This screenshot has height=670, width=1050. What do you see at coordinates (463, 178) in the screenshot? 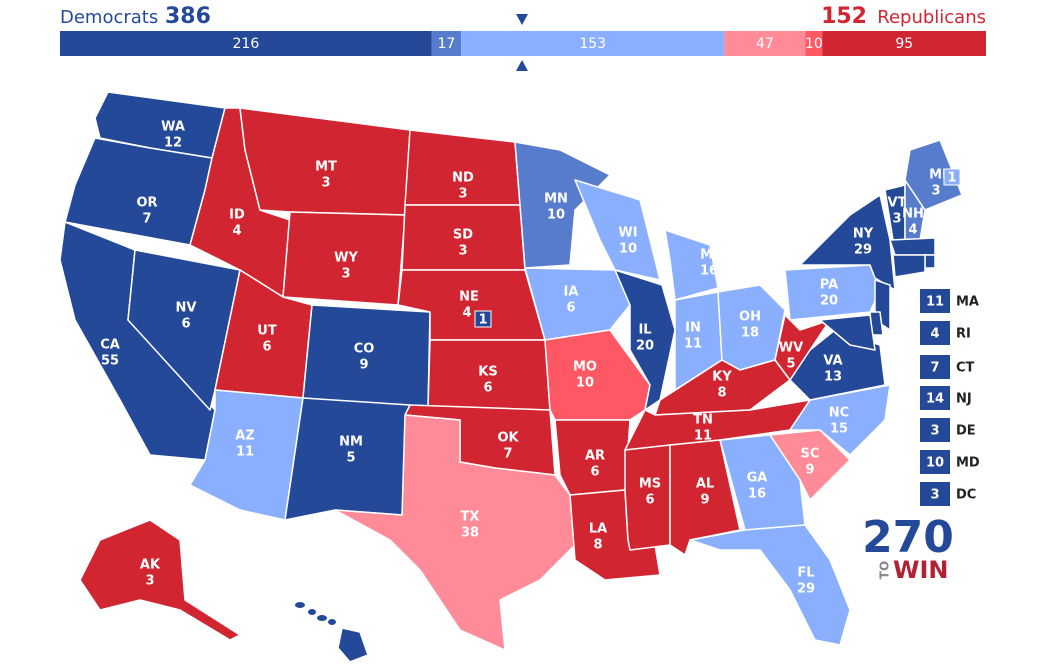
I see `state-abbr: ND` at bounding box center [463, 178].